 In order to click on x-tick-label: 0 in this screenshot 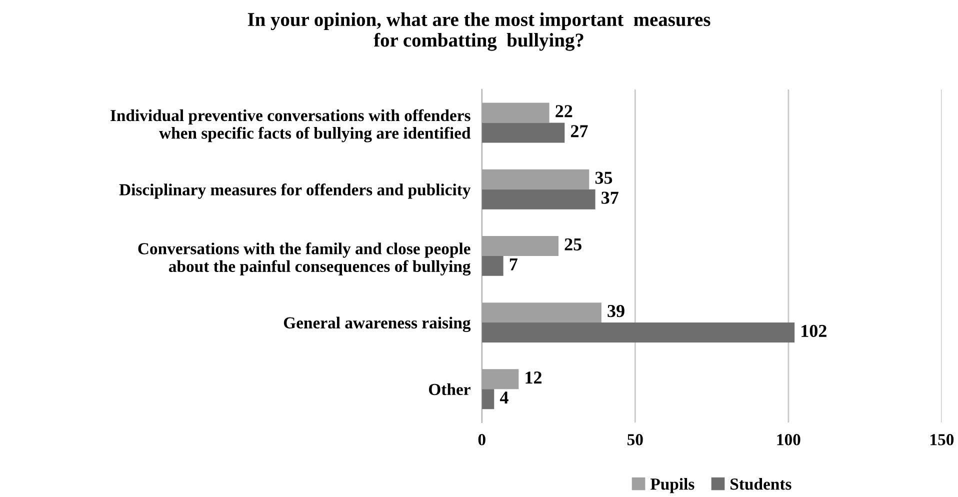, I will do `click(482, 440)`.